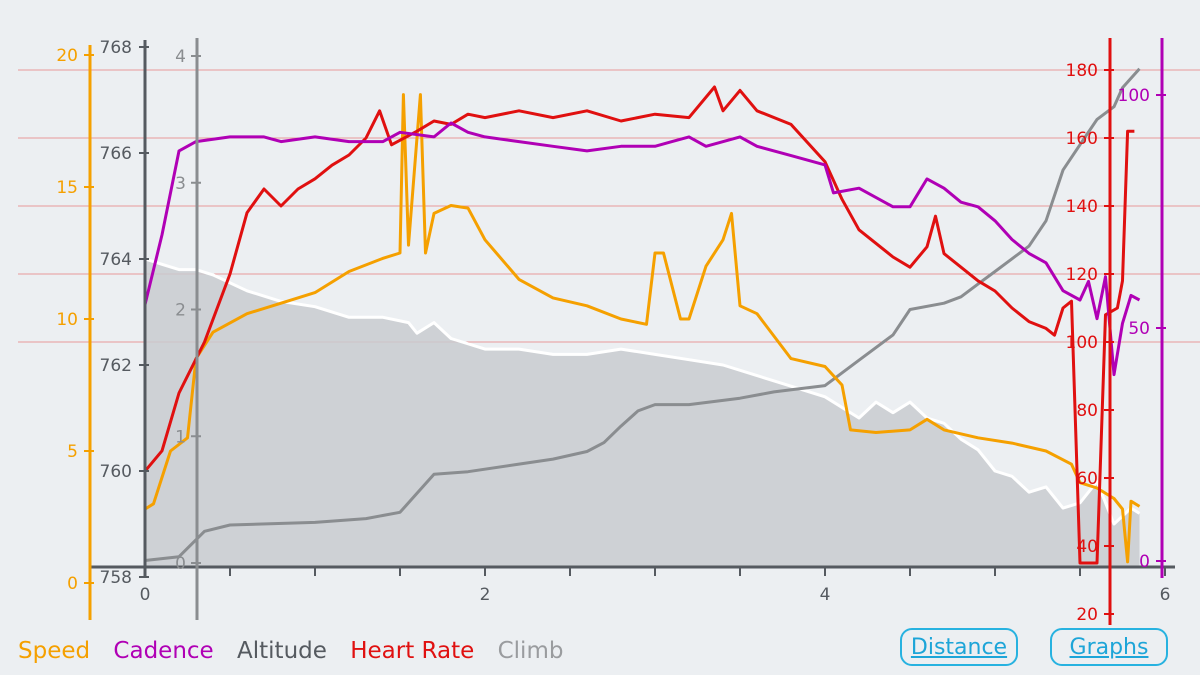 The width and height of the screenshot is (1200, 675). What do you see at coordinates (1082, 71) in the screenshot?
I see `heart-rate-tick-label: 180` at bounding box center [1082, 71].